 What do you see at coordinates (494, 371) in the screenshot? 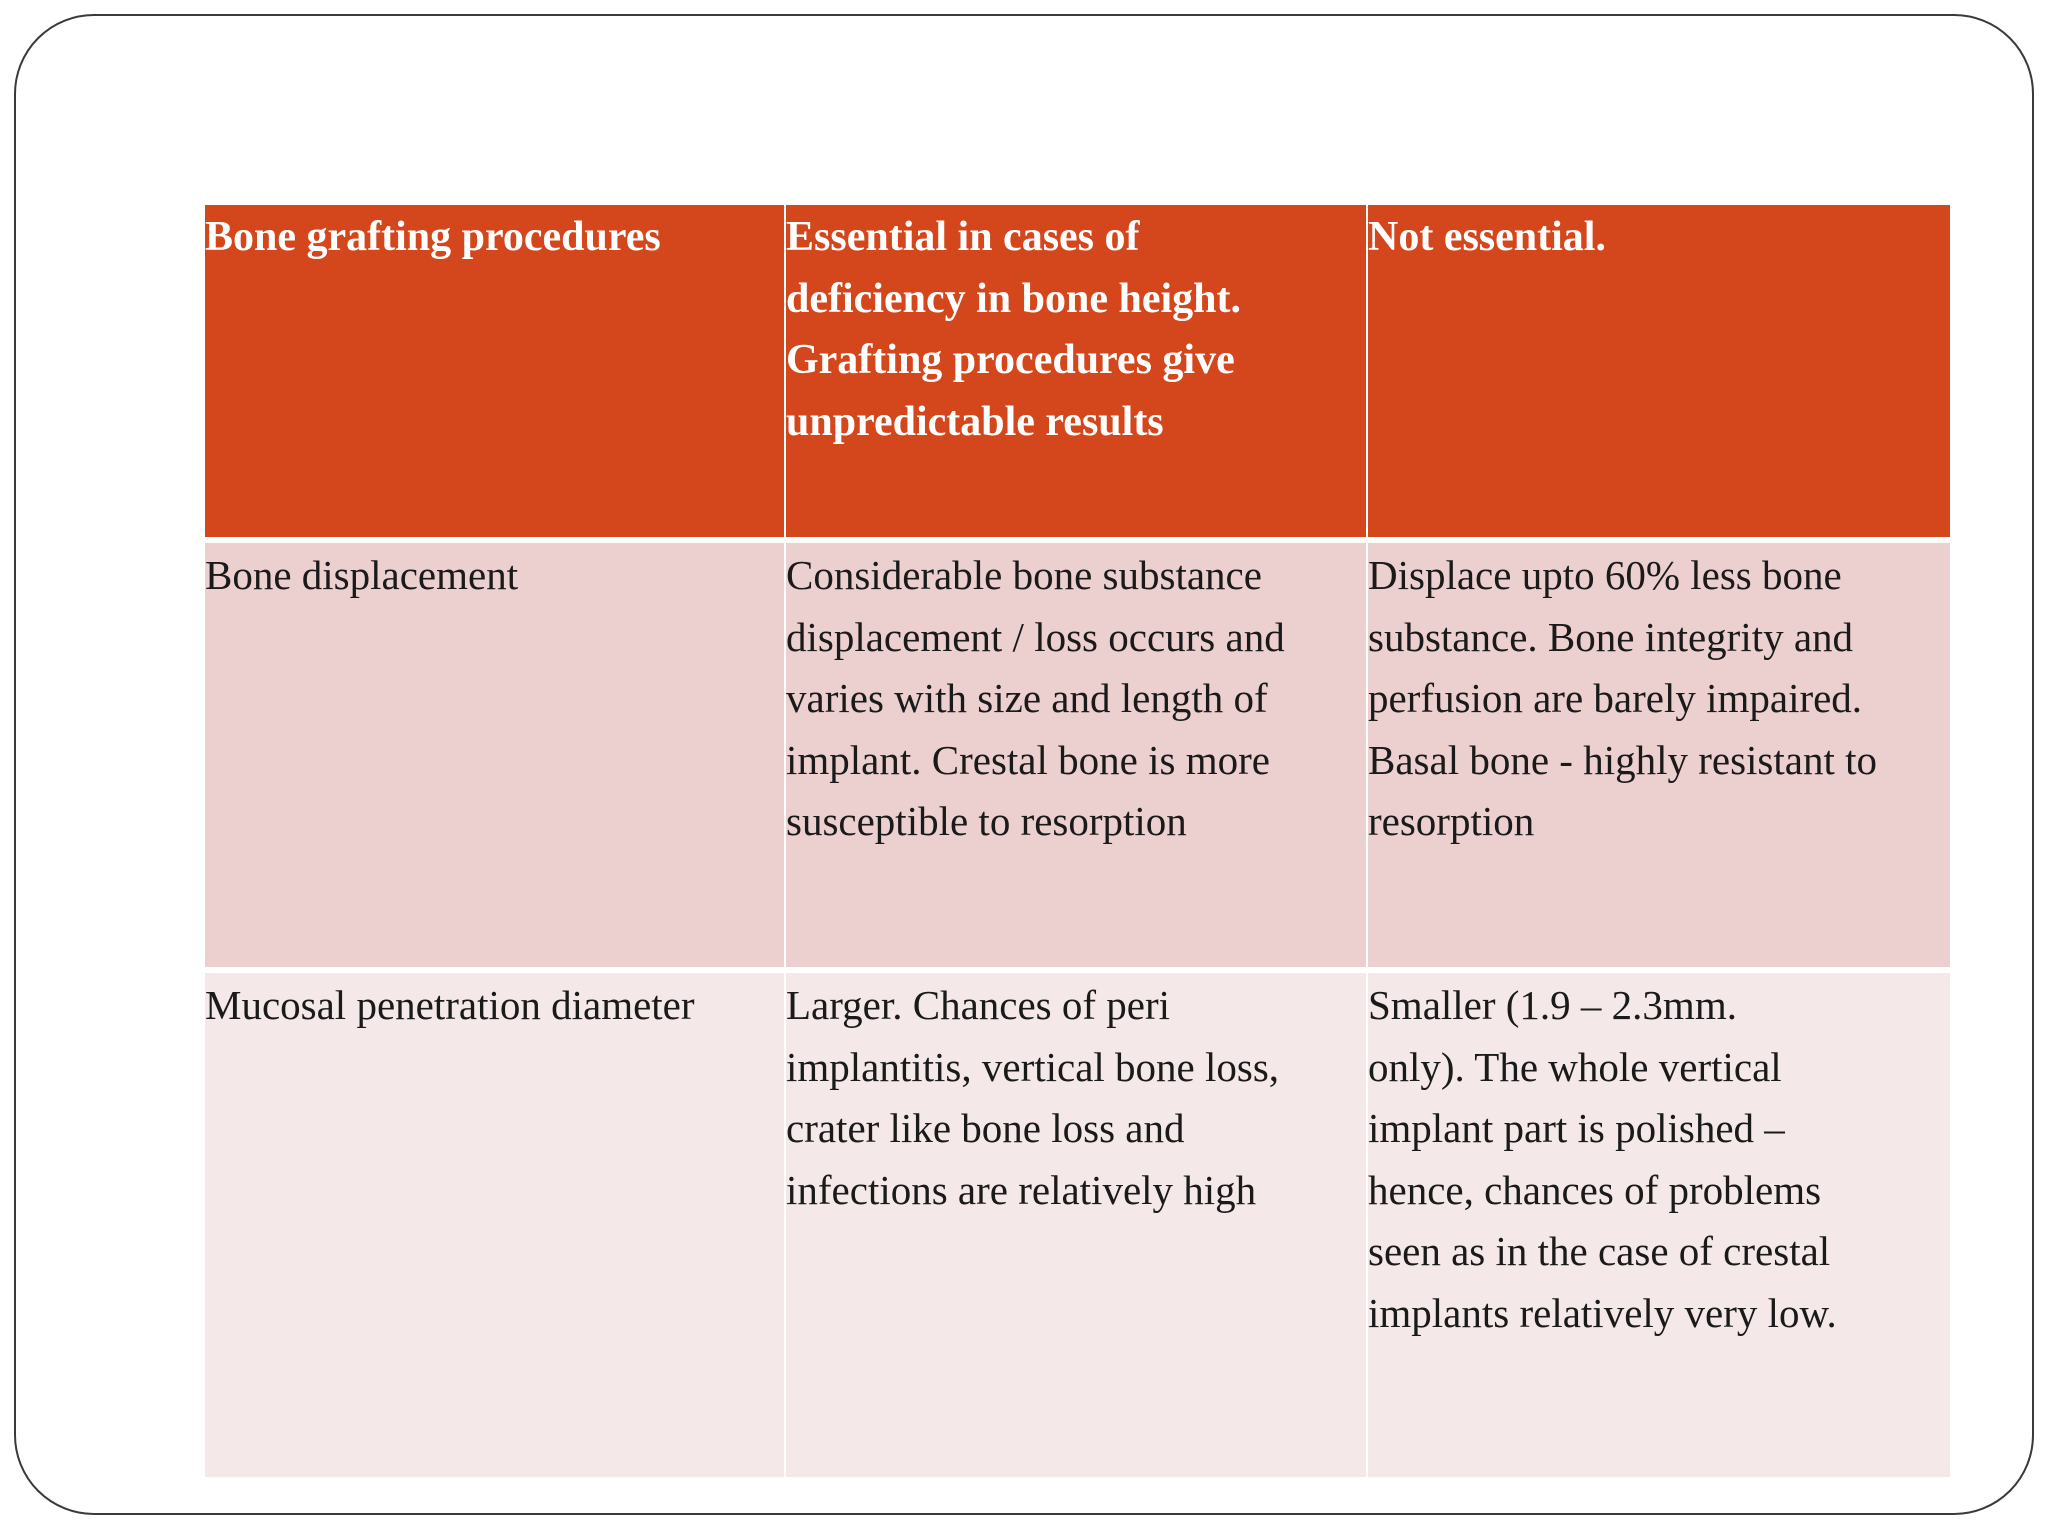
I see `table-header-cell: Bone grafting procedures` at bounding box center [494, 371].